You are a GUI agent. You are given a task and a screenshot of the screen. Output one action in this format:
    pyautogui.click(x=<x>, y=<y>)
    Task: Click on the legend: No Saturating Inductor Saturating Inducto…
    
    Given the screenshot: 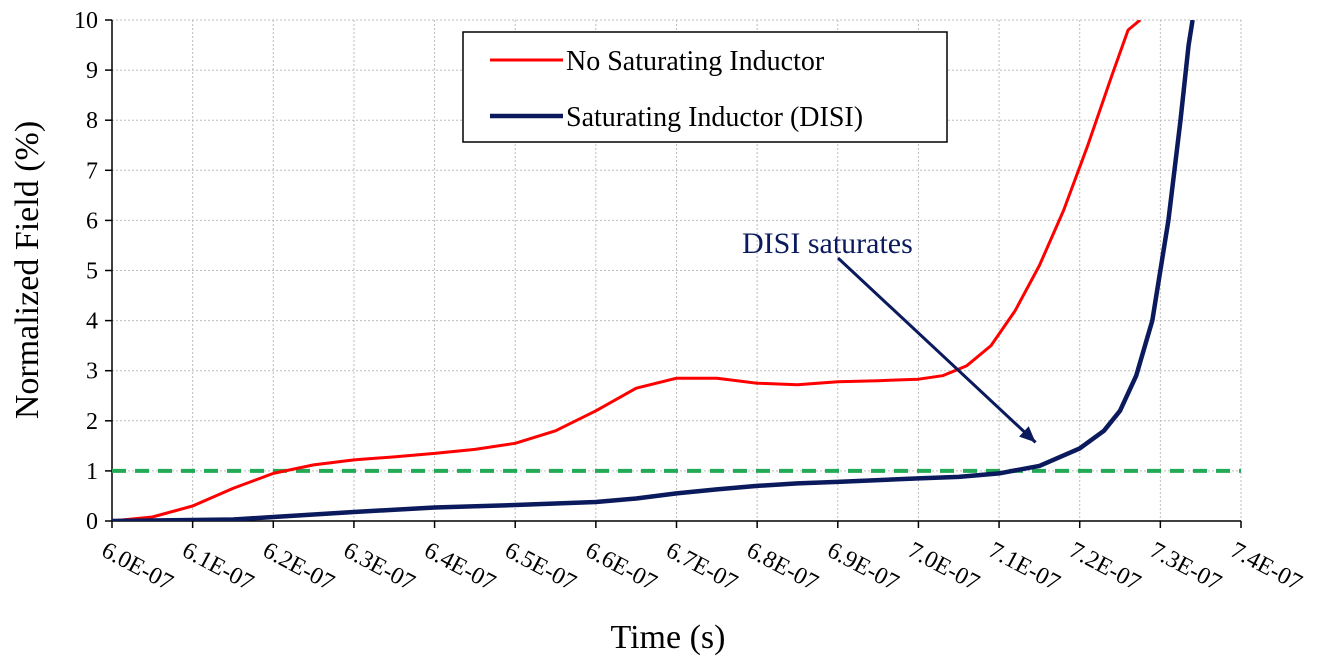 What is the action you would take?
    pyautogui.click(x=705, y=87)
    